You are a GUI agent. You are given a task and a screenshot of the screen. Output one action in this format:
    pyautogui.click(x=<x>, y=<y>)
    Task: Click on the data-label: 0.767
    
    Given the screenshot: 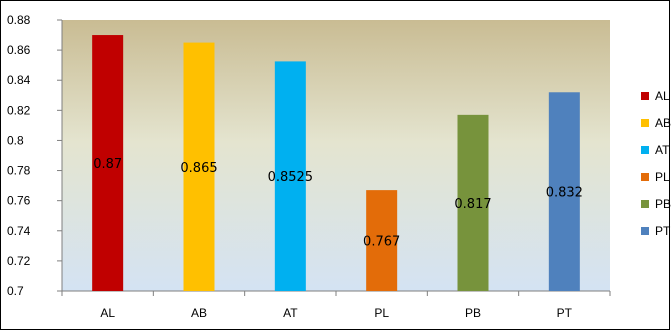 What is the action you would take?
    pyautogui.click(x=381, y=242)
    